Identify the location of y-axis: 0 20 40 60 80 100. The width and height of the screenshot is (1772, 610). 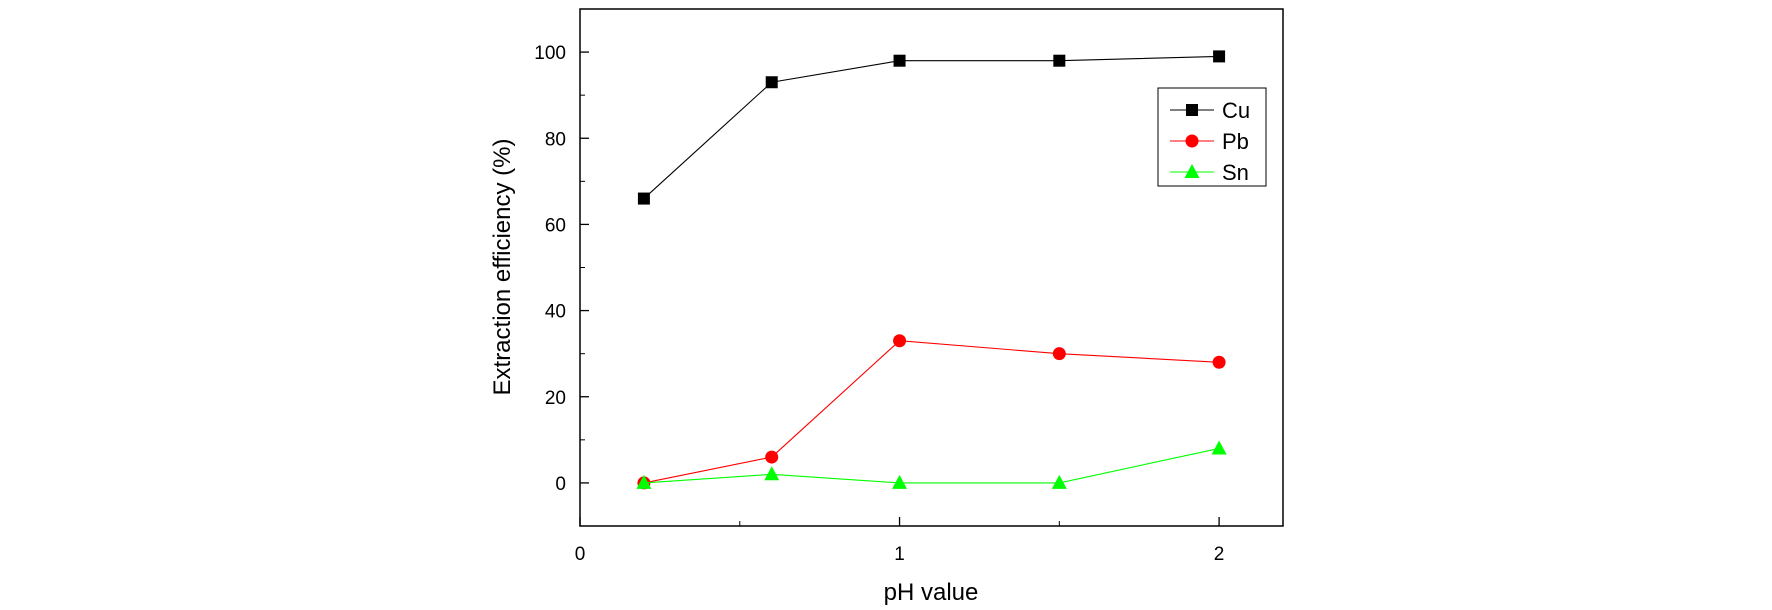
(561, 267).